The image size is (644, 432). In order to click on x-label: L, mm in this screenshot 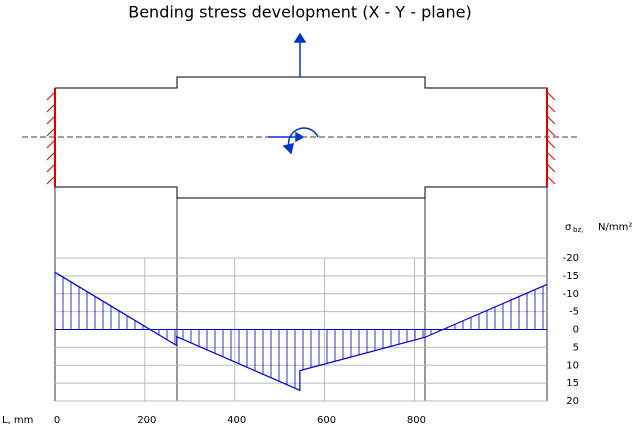, I will do `click(17, 420)`.